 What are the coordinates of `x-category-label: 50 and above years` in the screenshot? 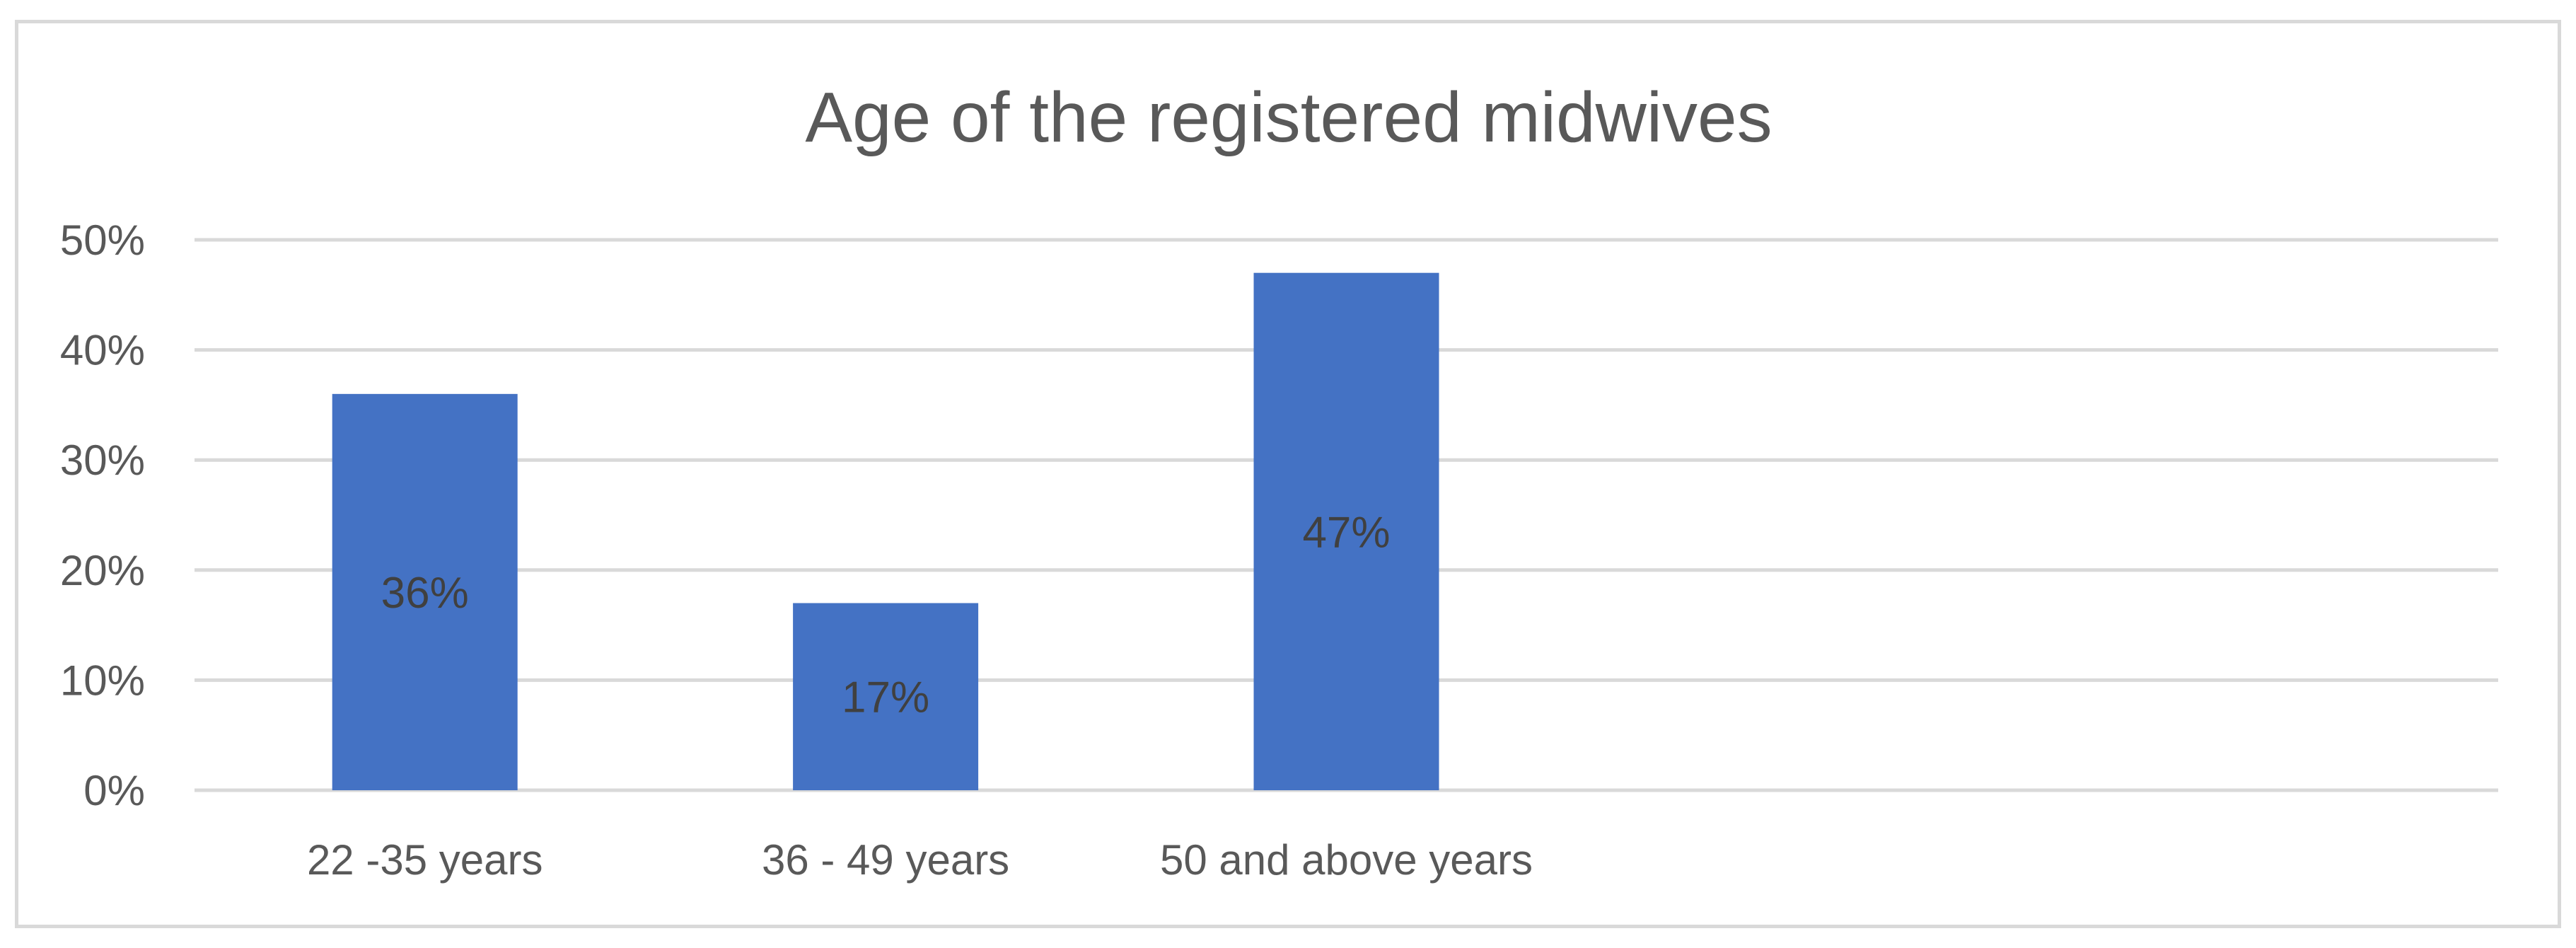 It's located at (1346, 860).